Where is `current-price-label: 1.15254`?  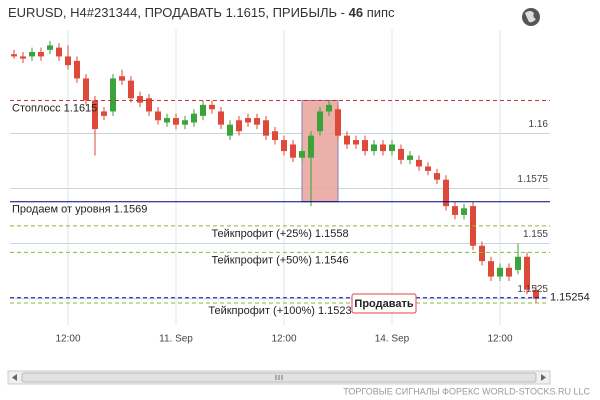 current-price-label: 1.15254 is located at coordinates (570, 298).